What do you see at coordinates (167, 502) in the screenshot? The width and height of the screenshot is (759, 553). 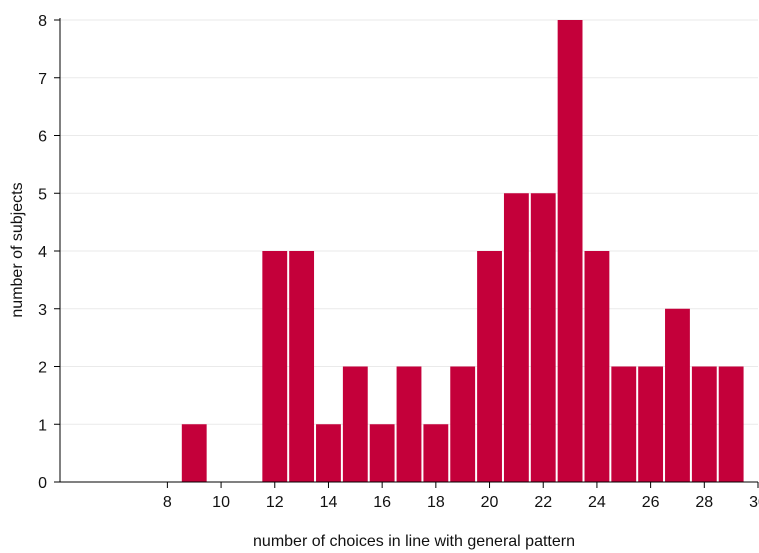 I see `x-tick-label: 8` at bounding box center [167, 502].